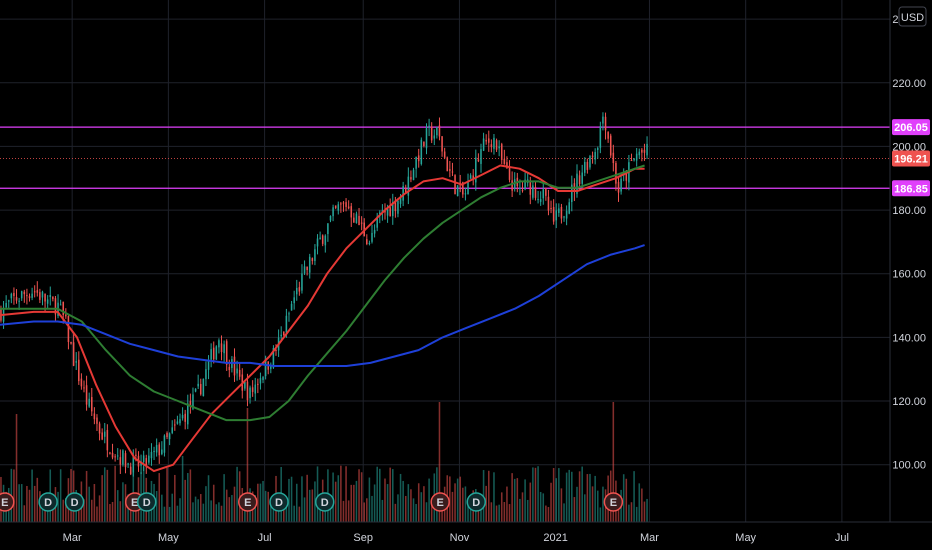 The image size is (932, 550). I want to click on x-tick-label: Jul, so click(842, 538).